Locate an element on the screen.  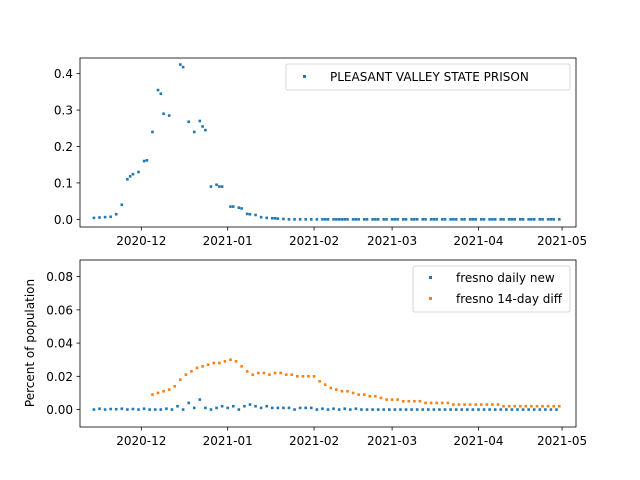
fresno-diff-legend-marker is located at coordinates (430, 298).